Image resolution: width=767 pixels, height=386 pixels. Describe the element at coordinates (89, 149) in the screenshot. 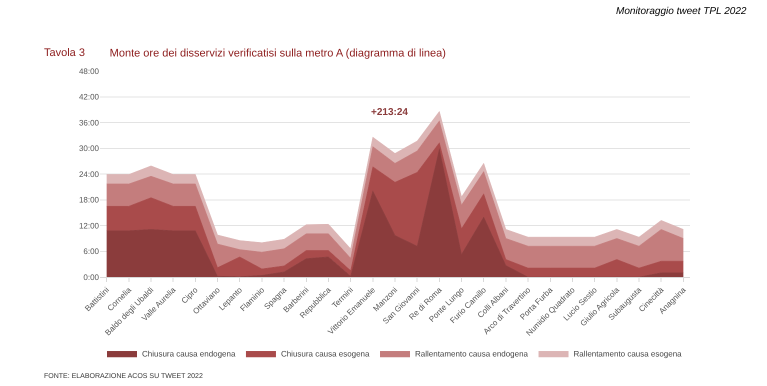

I see `y-tick-label: 30:00` at that location.